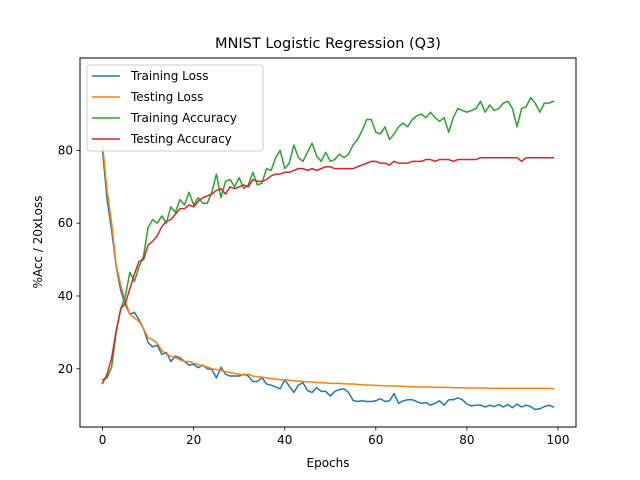  What do you see at coordinates (65, 223) in the screenshot?
I see `y-tick-label: 60` at bounding box center [65, 223].